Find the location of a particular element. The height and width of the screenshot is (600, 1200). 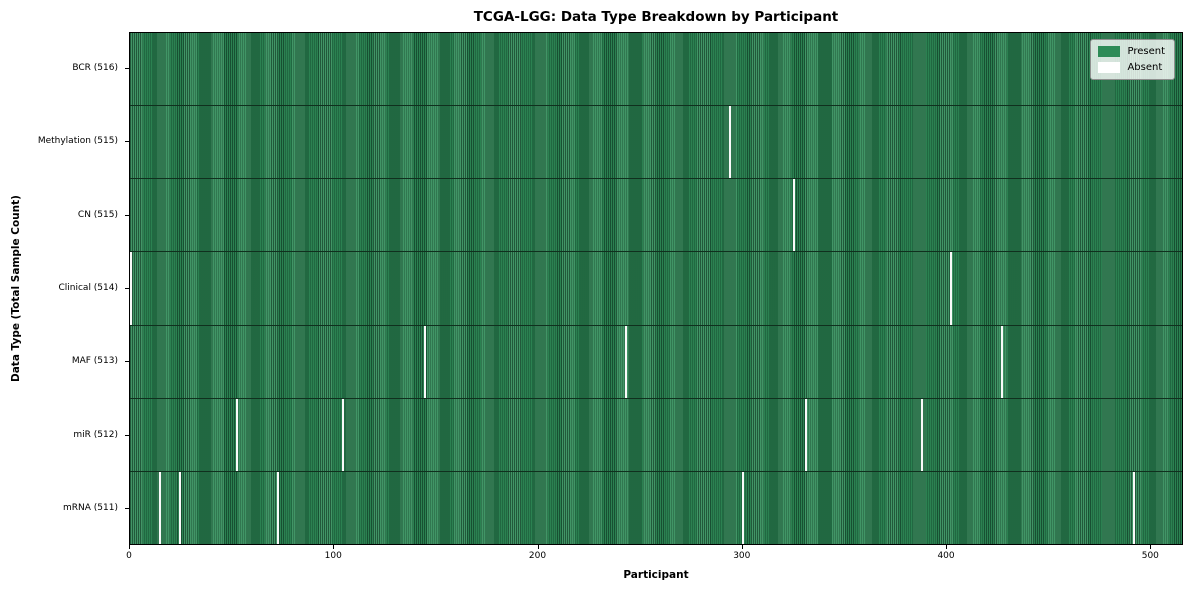

y-tick-label: CN (515) is located at coordinates (97, 214).